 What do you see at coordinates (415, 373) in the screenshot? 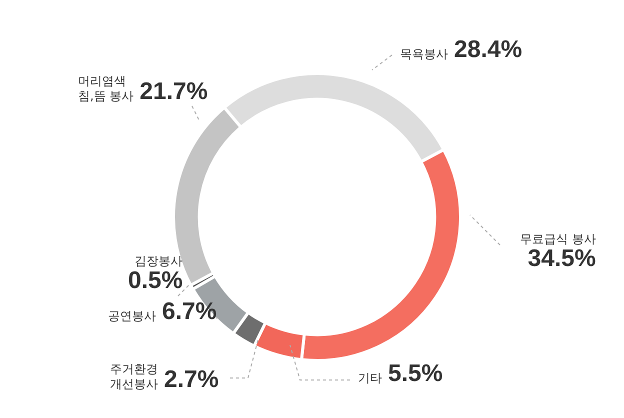
I see `data-label: 5.5%` at bounding box center [415, 373].